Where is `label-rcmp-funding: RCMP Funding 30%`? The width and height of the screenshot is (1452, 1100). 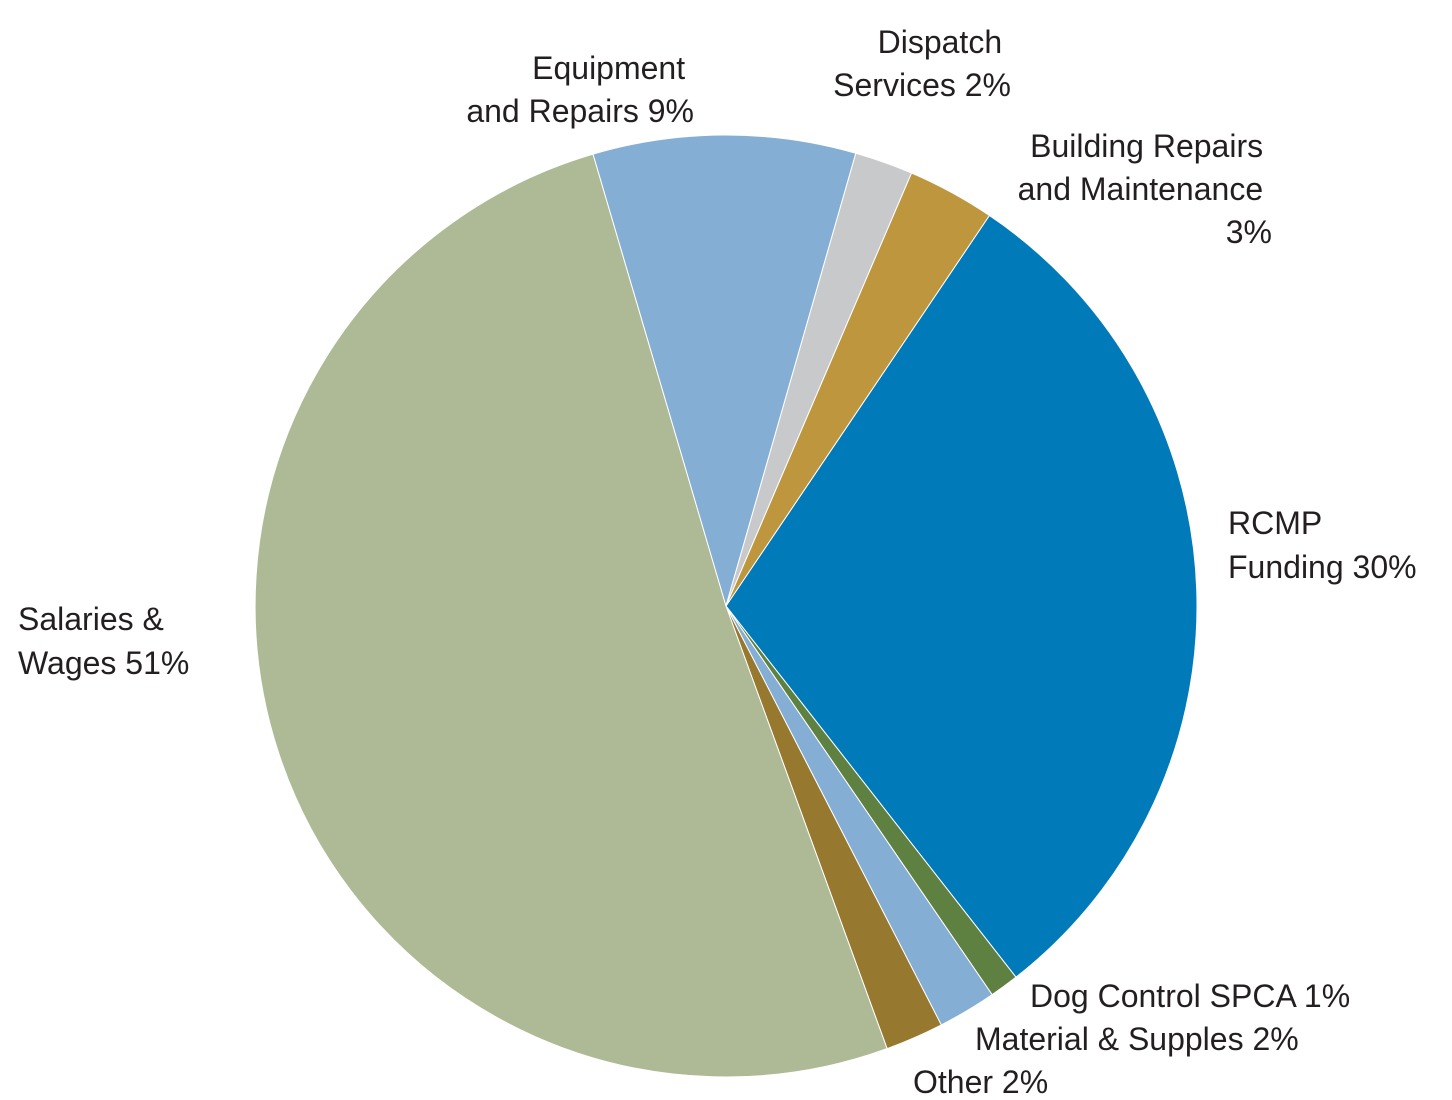 label-rcmp-funding: RCMP Funding 30% is located at coordinates (1322, 545).